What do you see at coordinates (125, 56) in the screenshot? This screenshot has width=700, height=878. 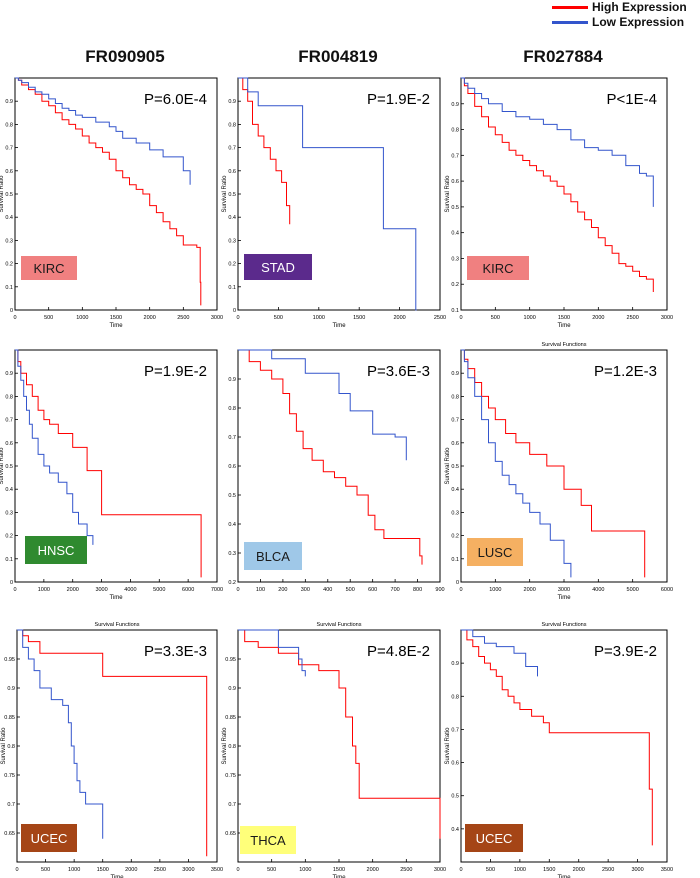 I see `column-title-1: FR090905` at bounding box center [125, 56].